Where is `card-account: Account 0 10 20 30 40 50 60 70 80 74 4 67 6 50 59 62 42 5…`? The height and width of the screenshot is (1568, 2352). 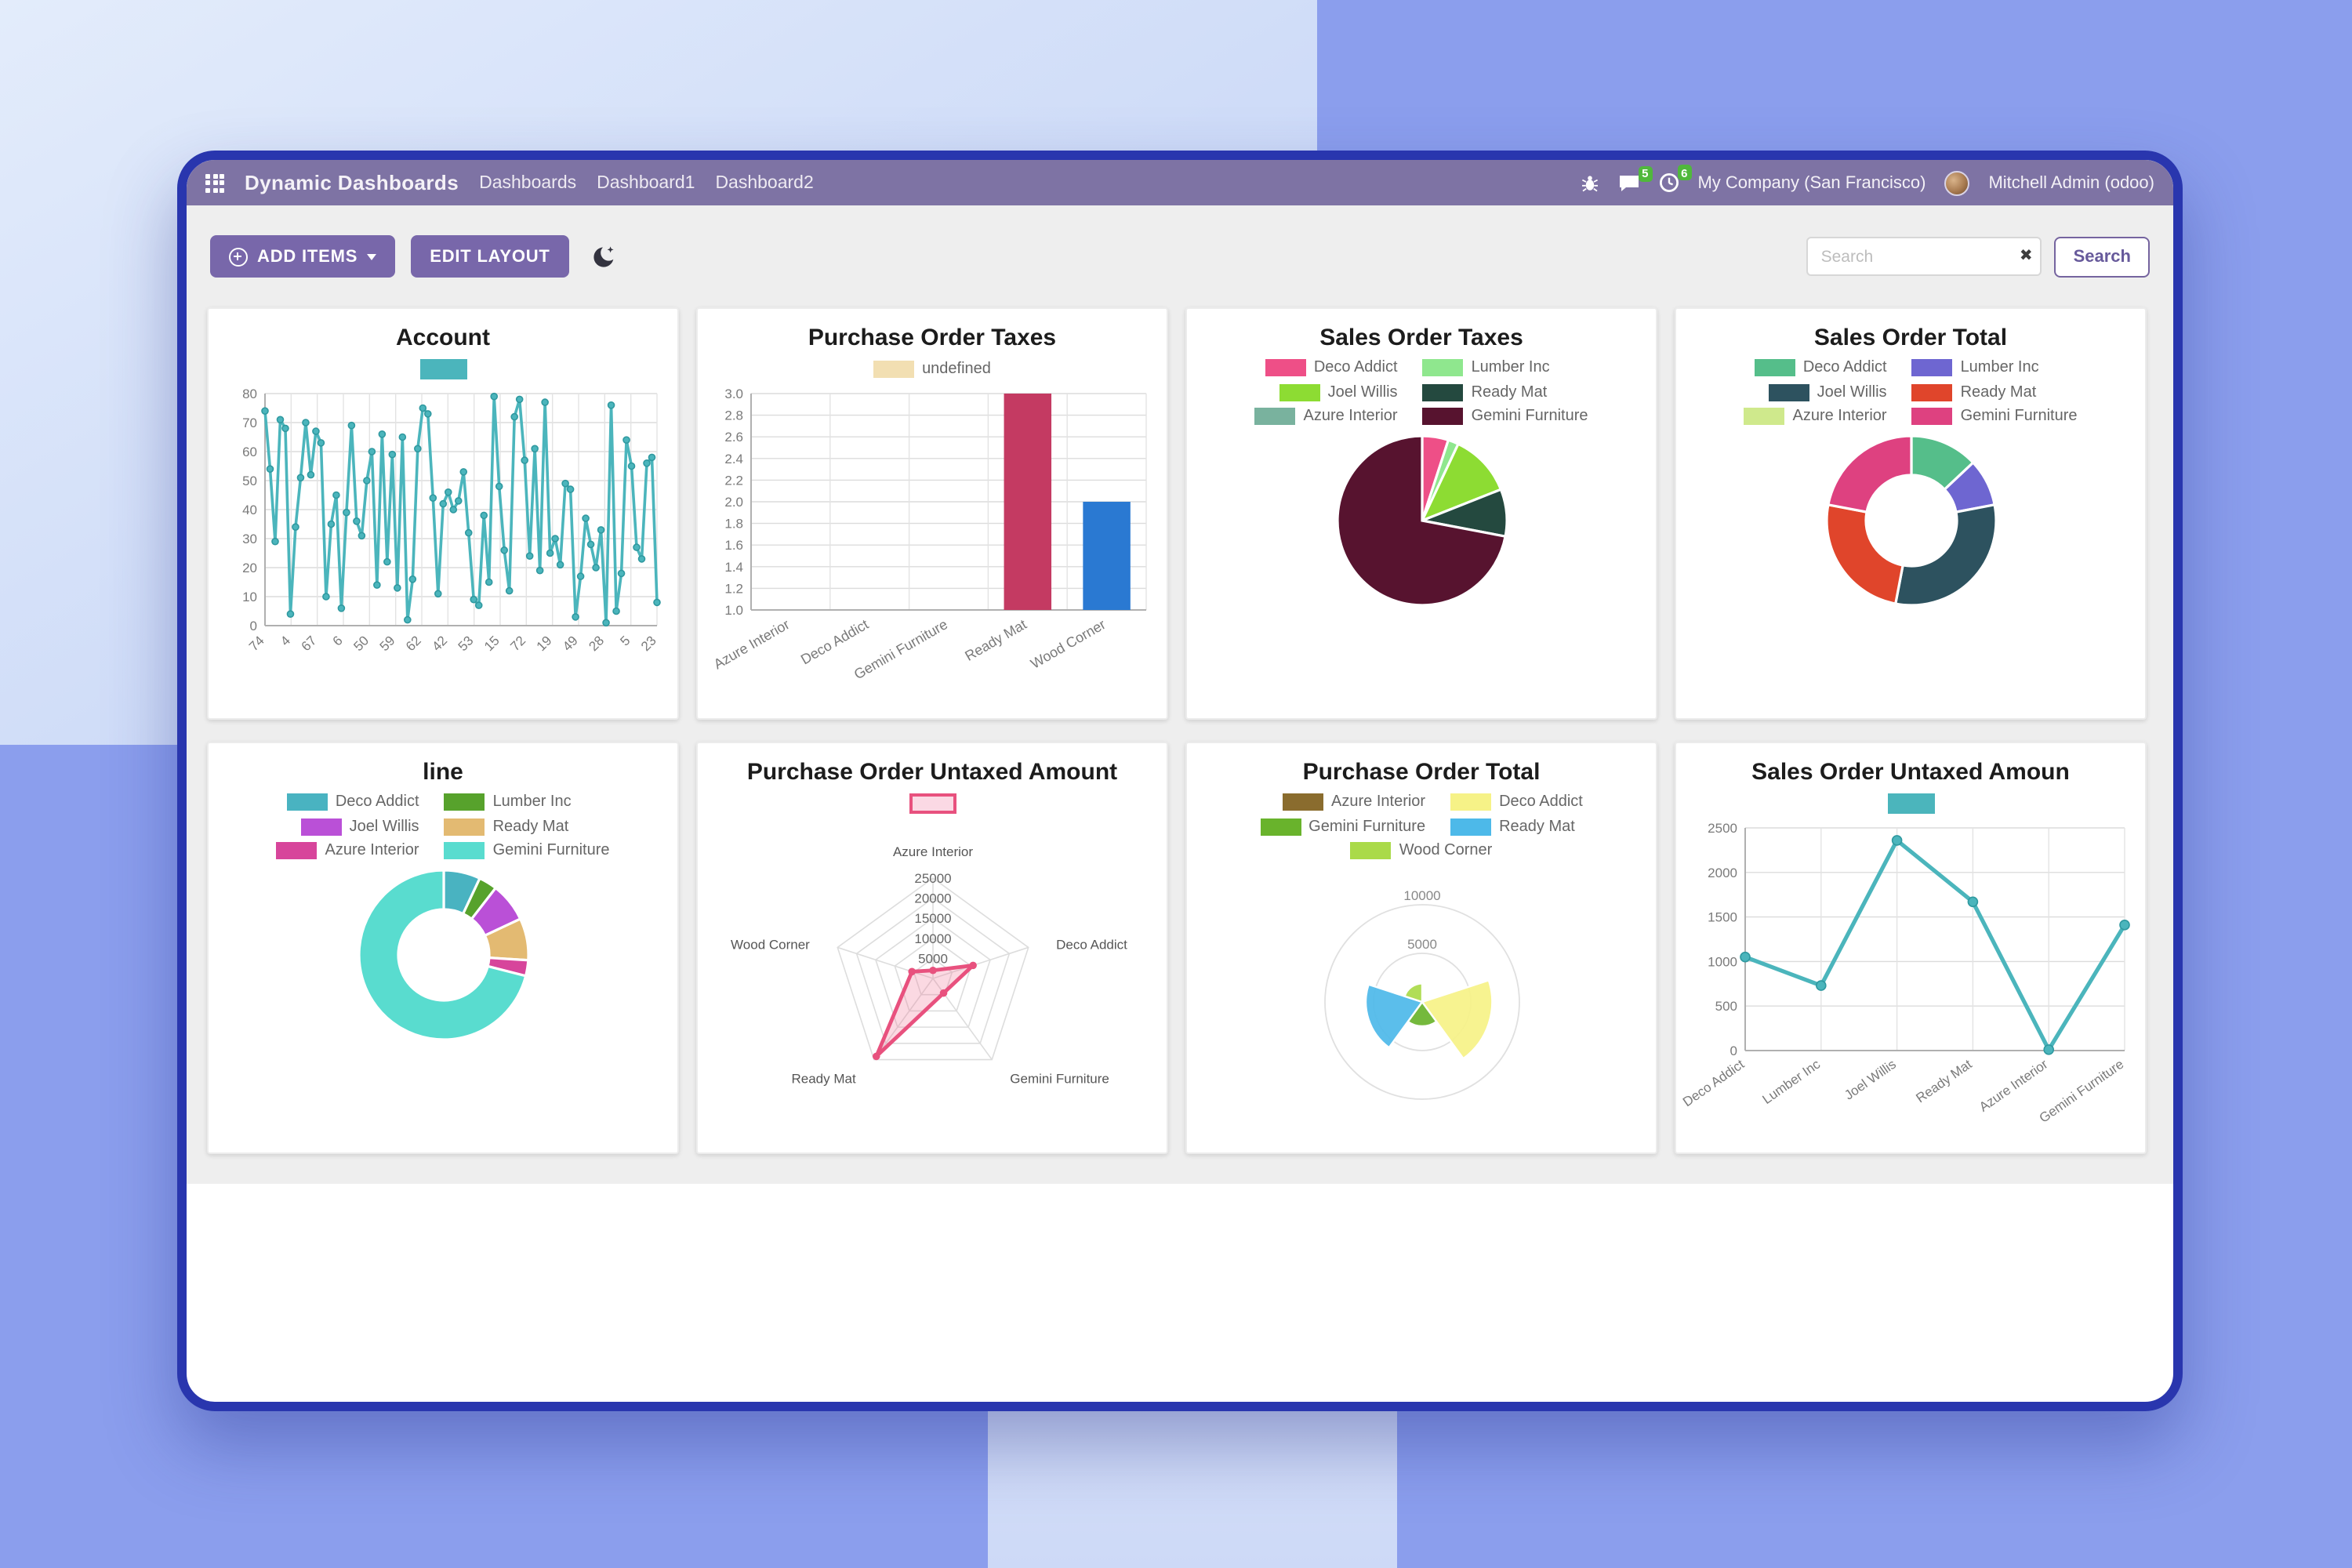 card-account: Account 0 10 20 30 40 50 60 70 80 74 4 67 6 50 59 62 42 5… is located at coordinates (443, 513).